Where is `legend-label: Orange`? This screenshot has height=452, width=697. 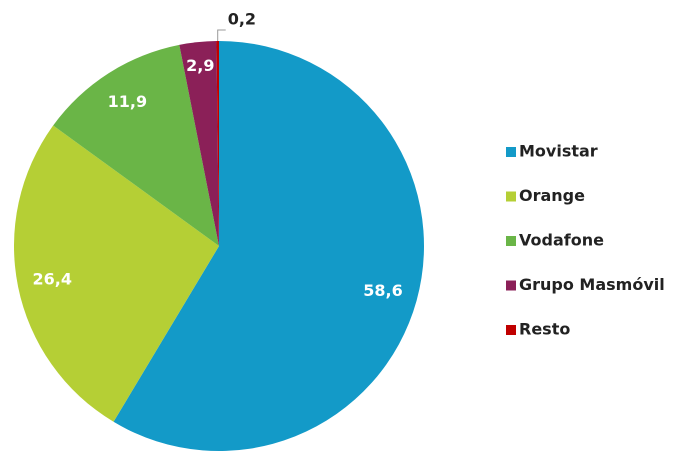
legend-label: Orange is located at coordinates (552, 195).